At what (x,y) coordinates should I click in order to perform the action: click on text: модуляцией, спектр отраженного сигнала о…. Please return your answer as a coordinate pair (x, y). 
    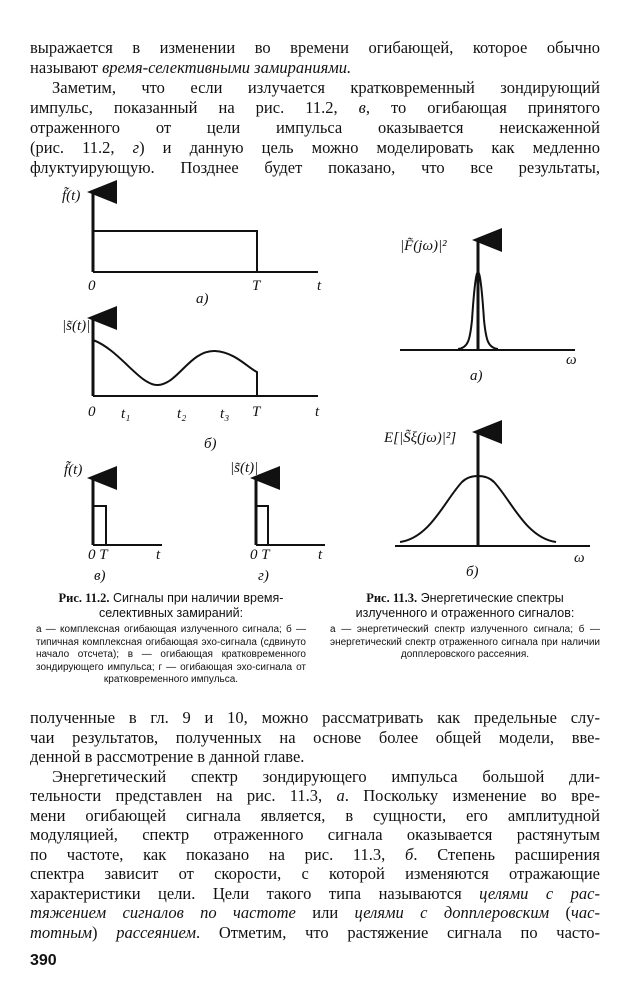
    Looking at the image, I should click on (315, 834).